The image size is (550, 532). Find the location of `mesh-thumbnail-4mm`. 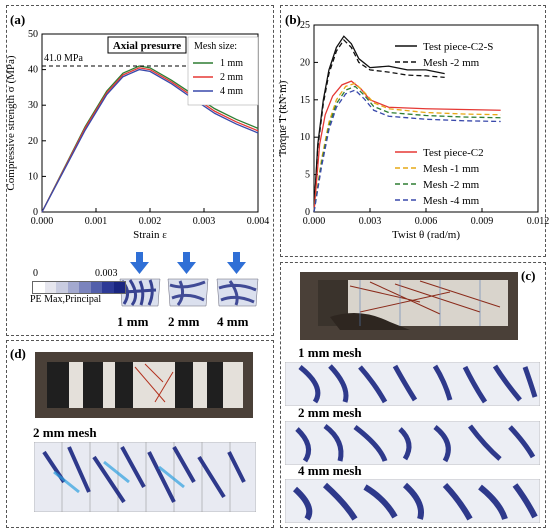

mesh-thumbnail-4mm is located at coordinates (237, 292).